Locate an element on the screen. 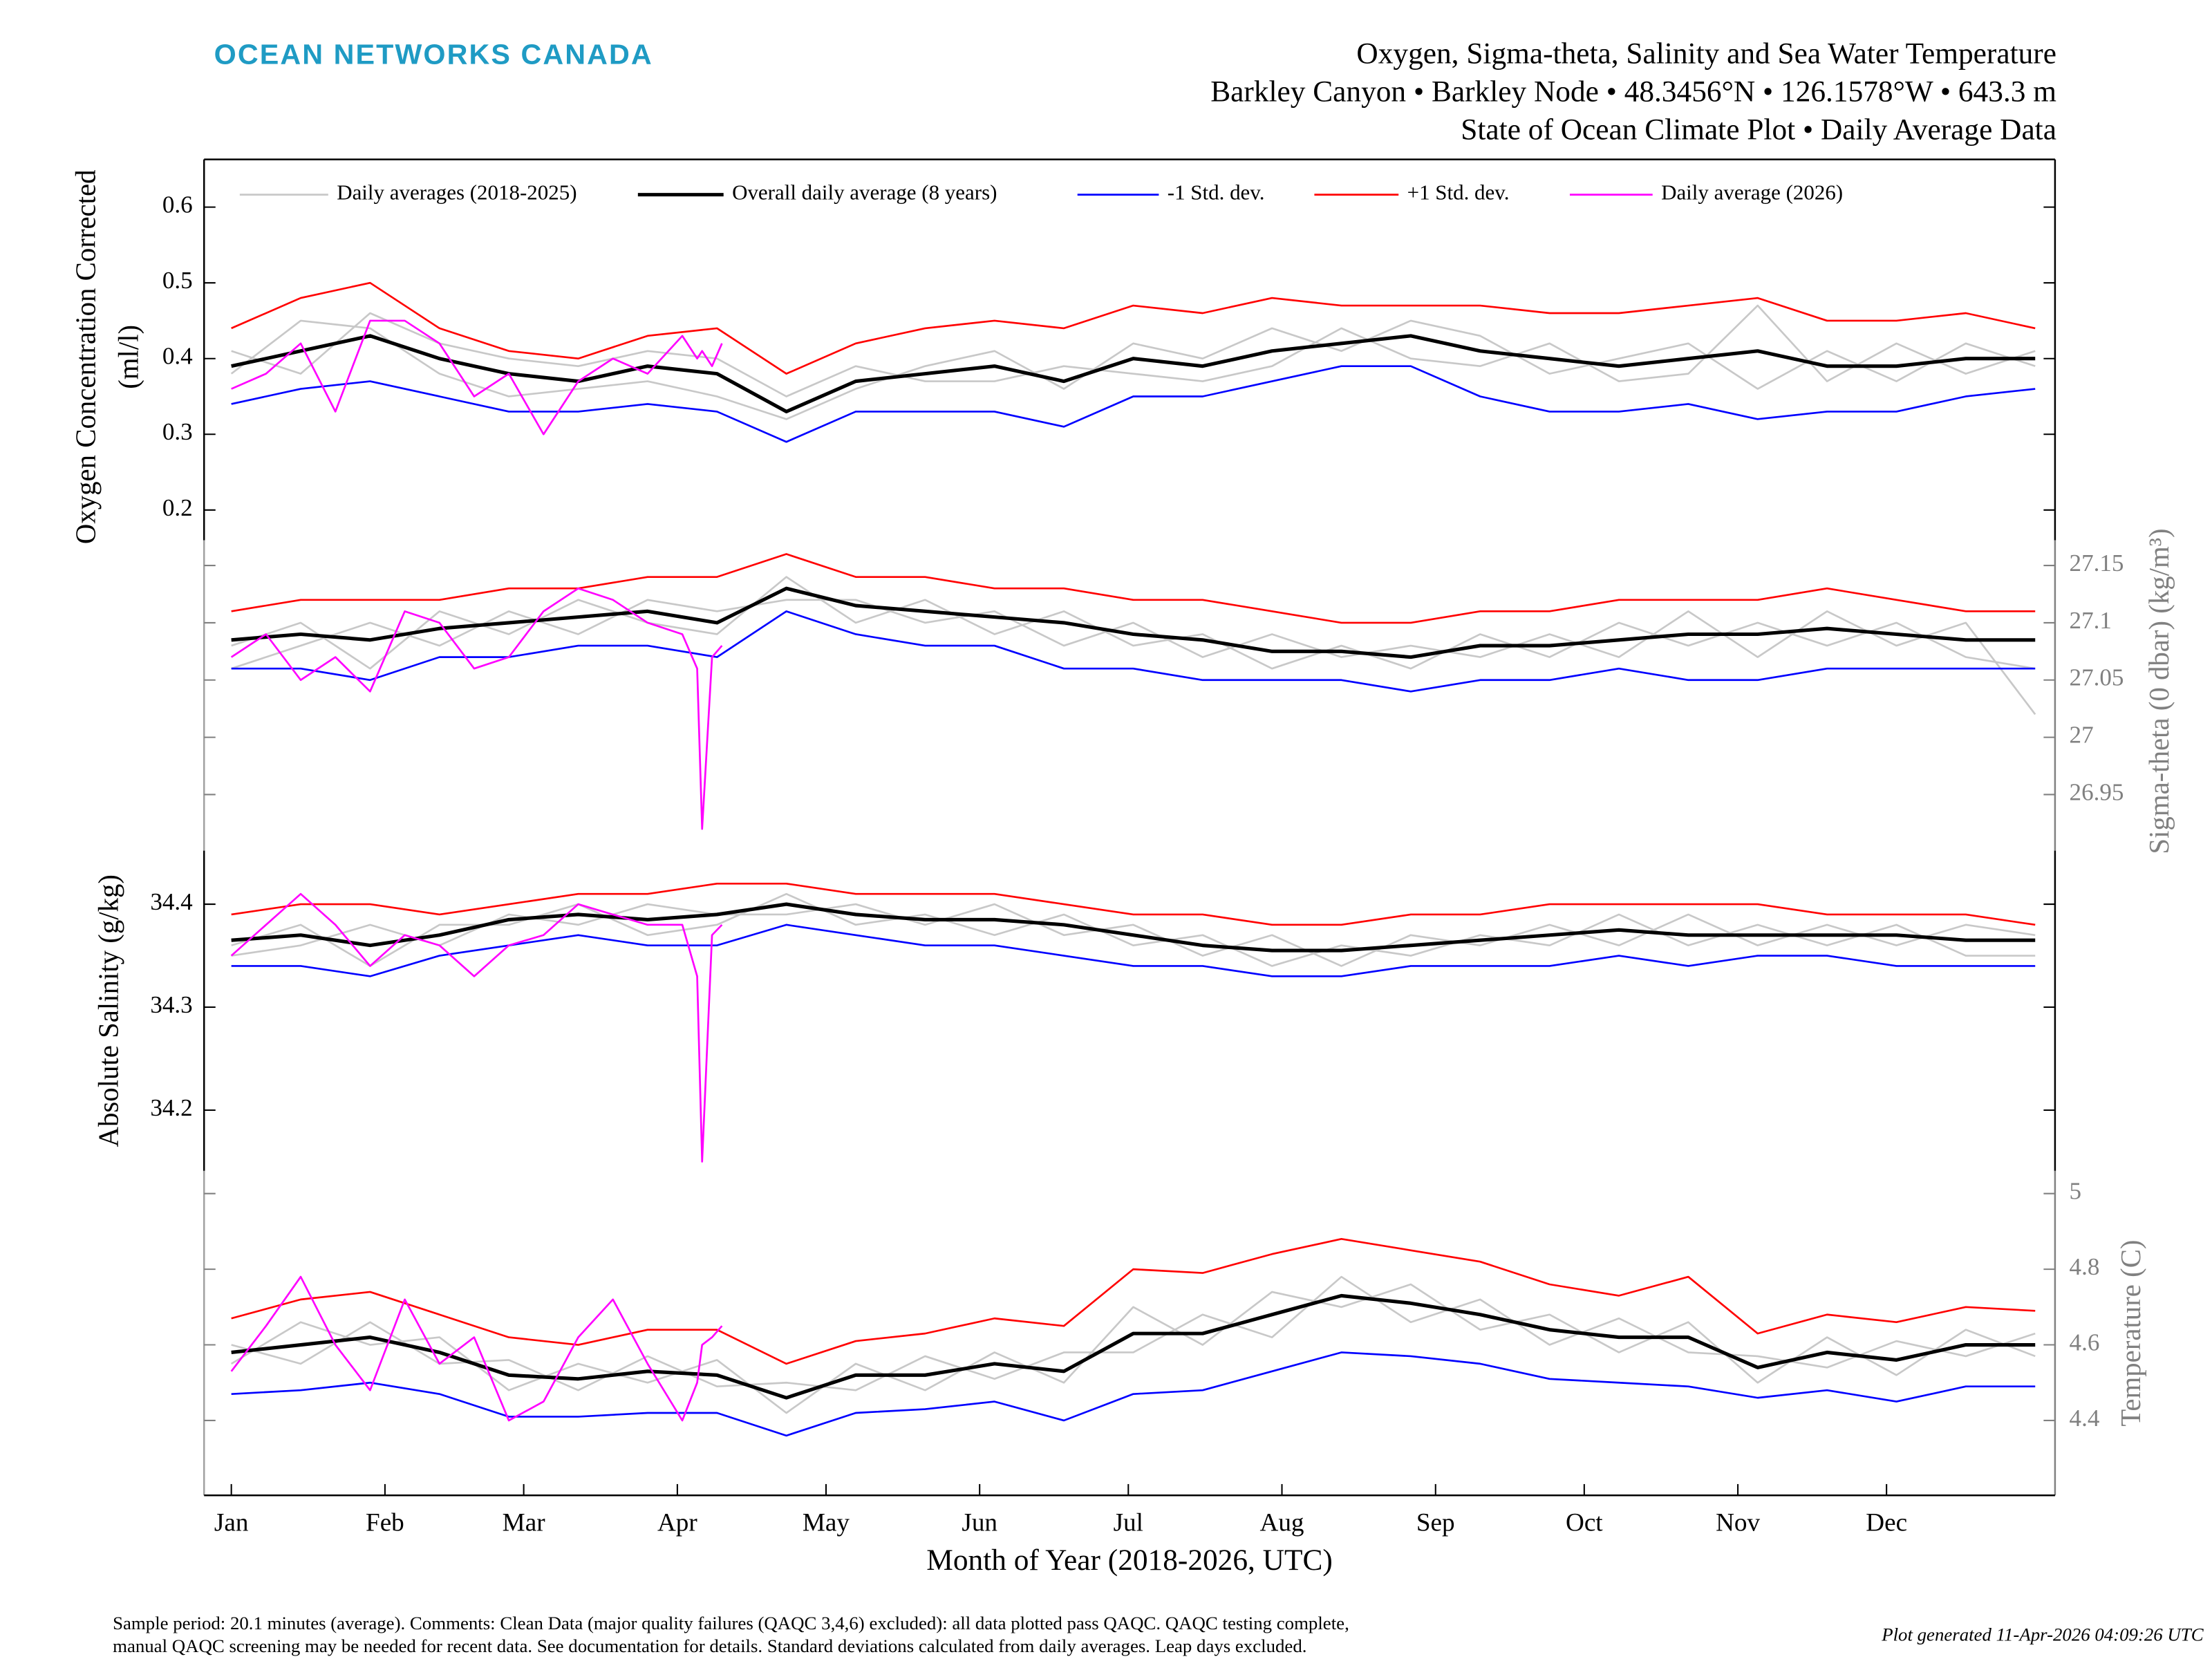  y-axis-title: (ml/l) is located at coordinates (128, 357).